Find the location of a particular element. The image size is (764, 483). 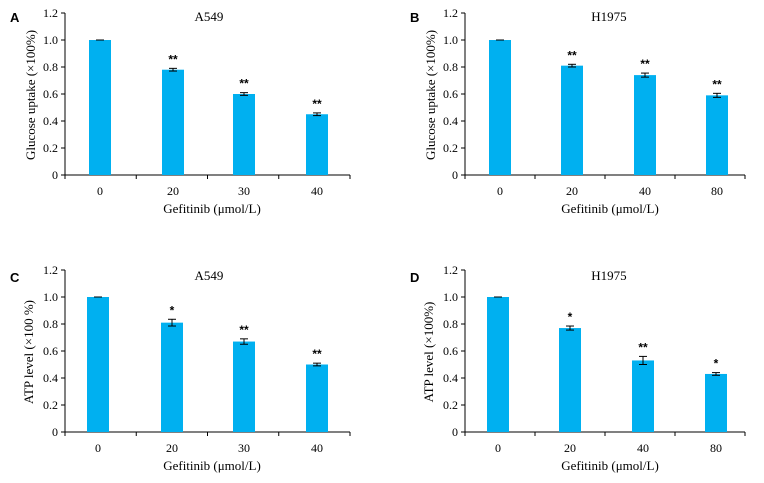

panel-label: B is located at coordinates (414, 17).